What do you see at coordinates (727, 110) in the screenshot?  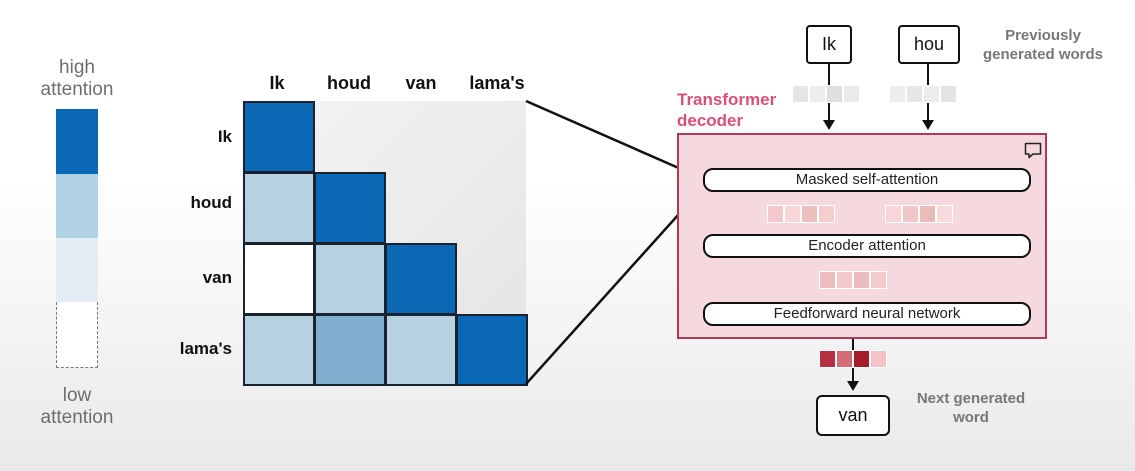 I see `decoder-title: Transformer decoder` at bounding box center [727, 110].